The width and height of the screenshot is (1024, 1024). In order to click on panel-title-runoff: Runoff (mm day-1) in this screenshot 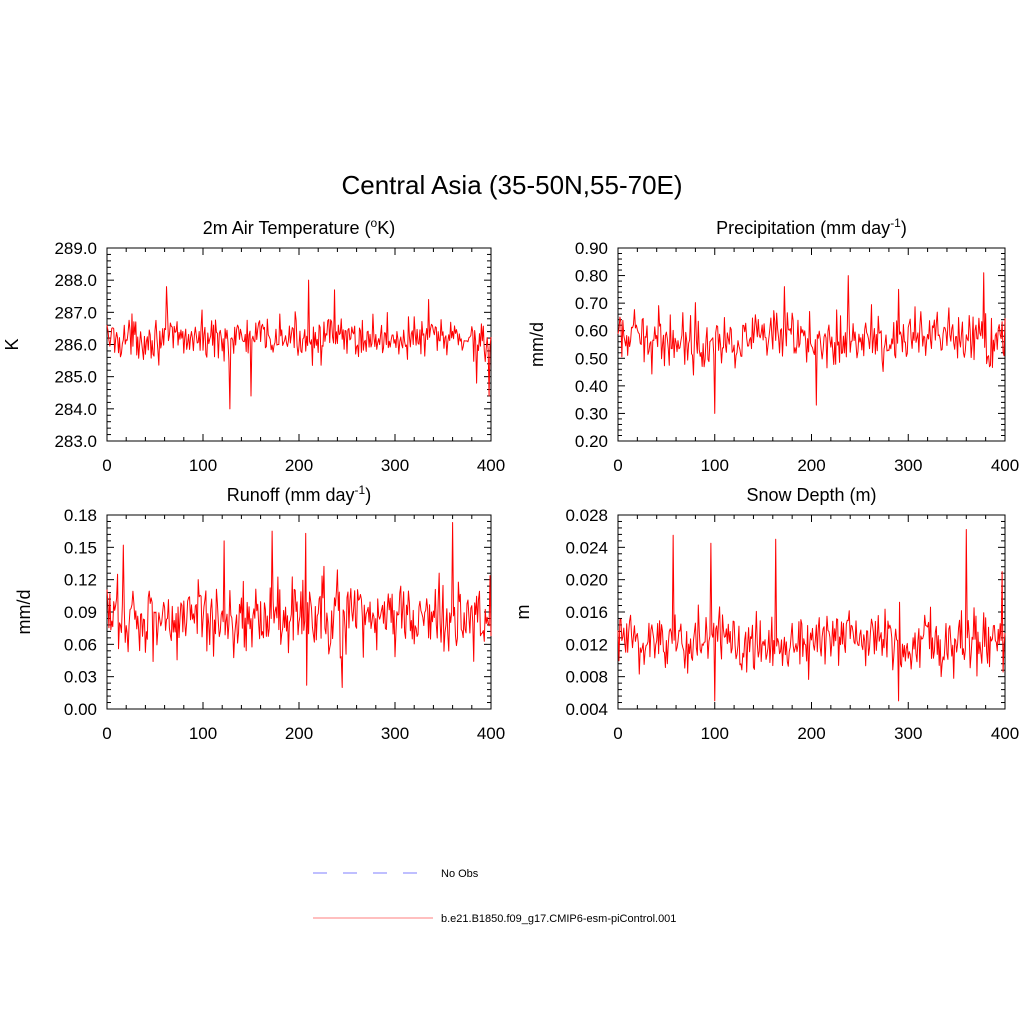, I will do `click(299, 494)`.